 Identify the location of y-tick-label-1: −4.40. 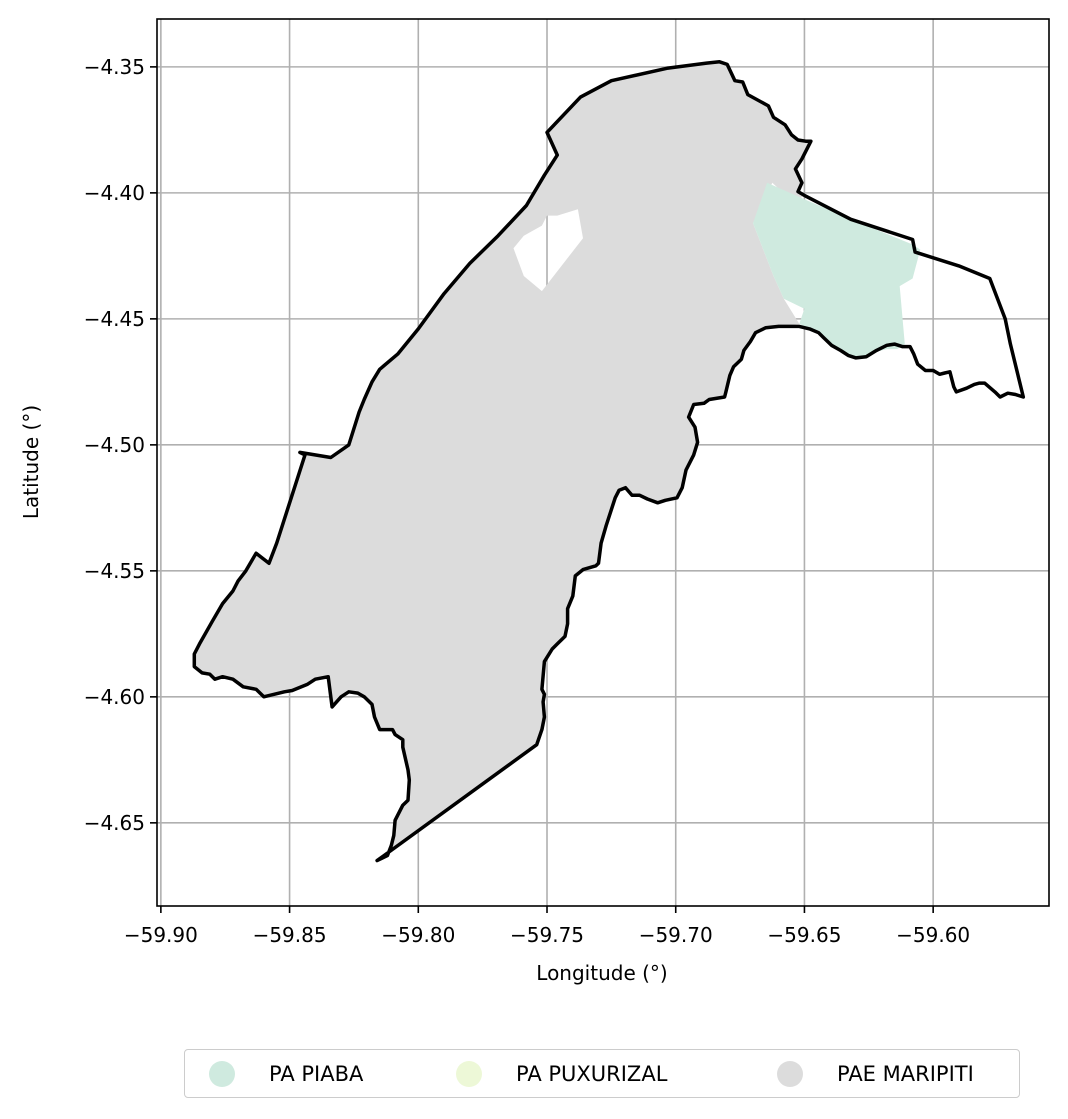
(114, 193).